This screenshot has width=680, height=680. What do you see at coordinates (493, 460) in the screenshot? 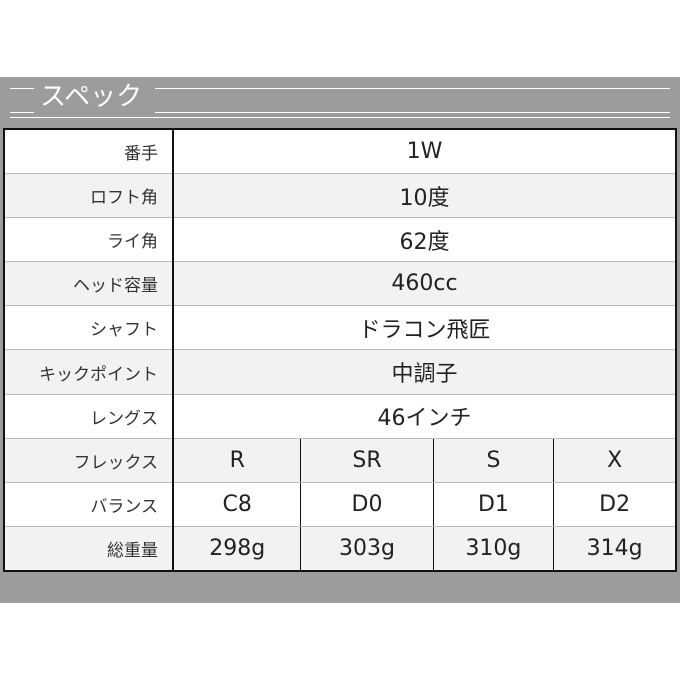
I see `row-value: S` at bounding box center [493, 460].